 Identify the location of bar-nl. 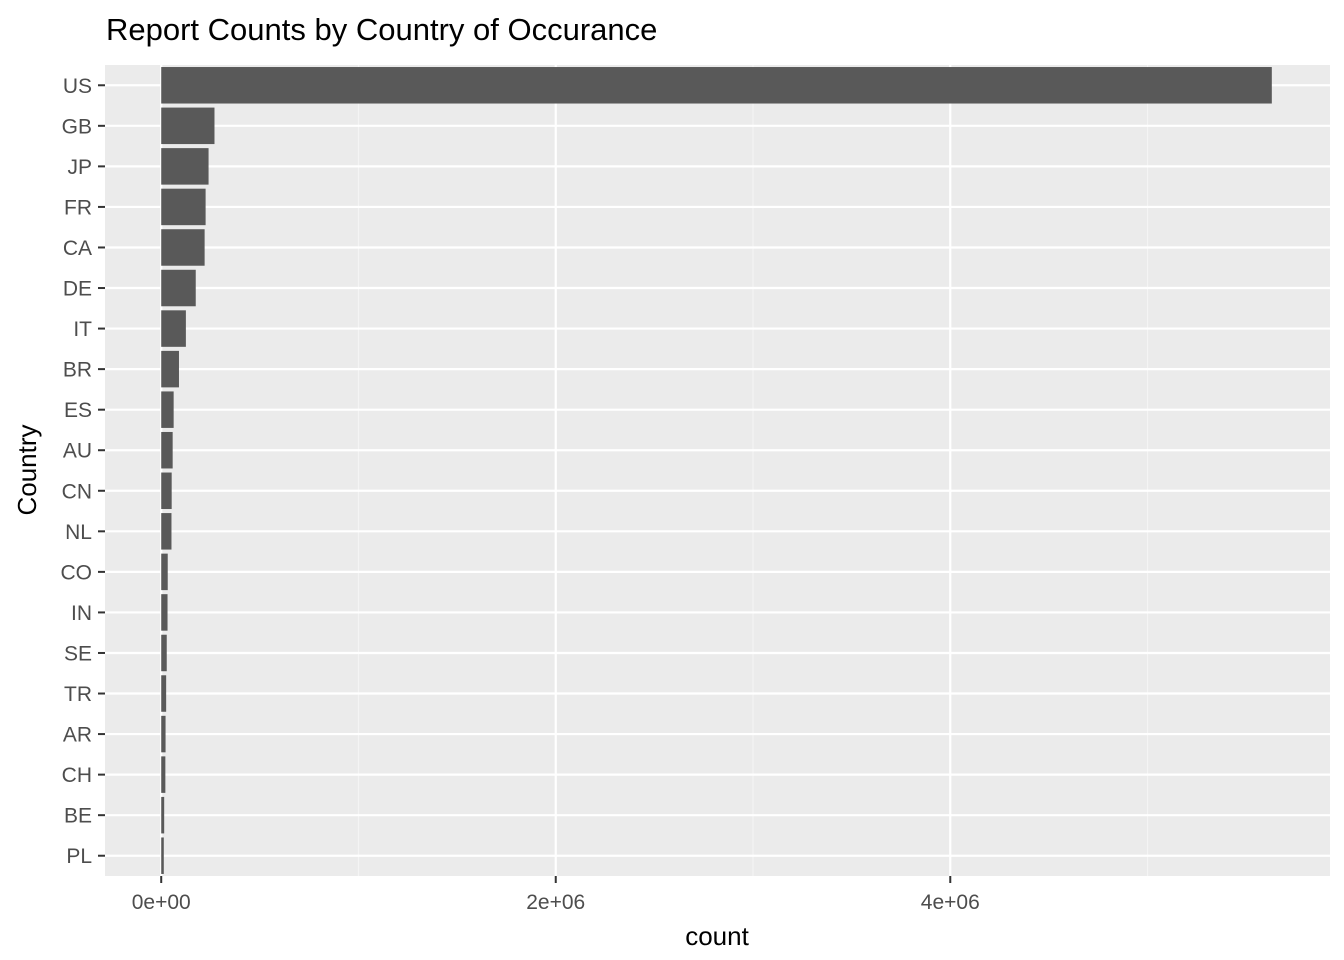
(166, 531).